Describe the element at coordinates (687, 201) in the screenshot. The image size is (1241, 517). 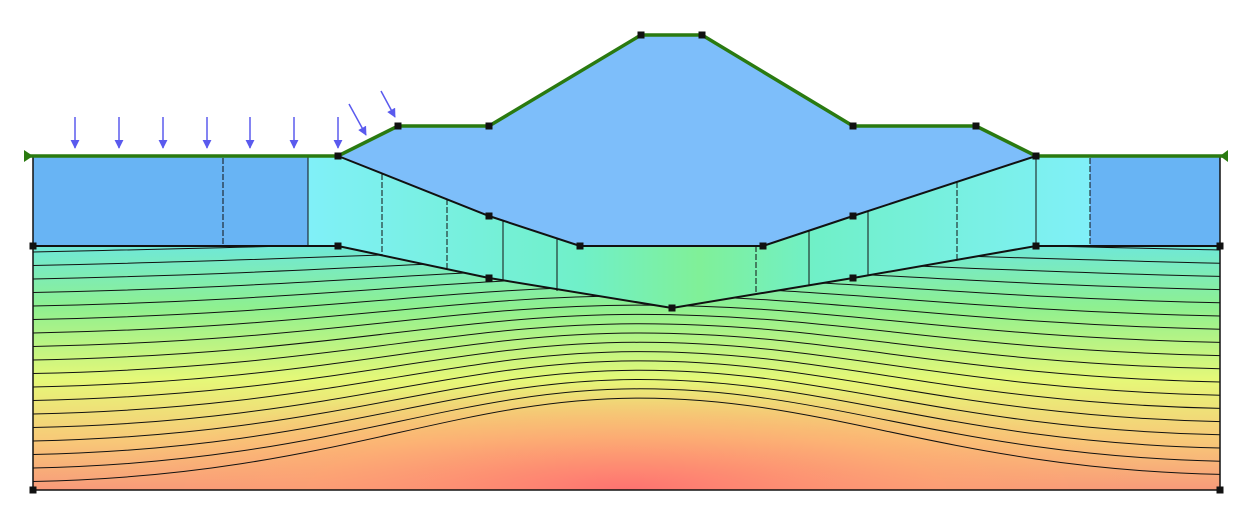
I see `embankment-base` at that location.